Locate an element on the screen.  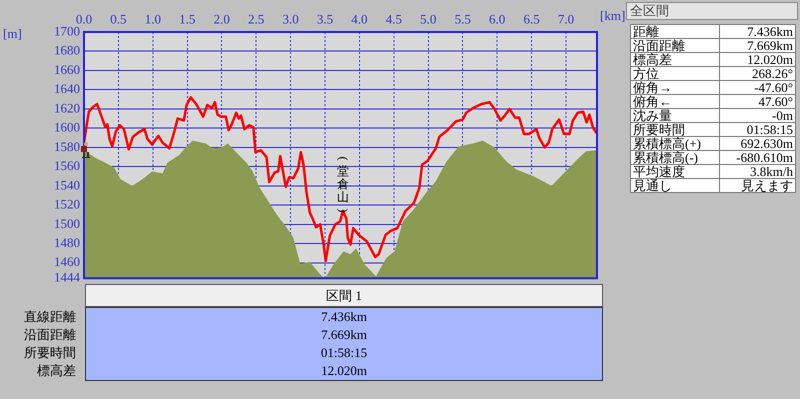
x-tick-label: 6.0 is located at coordinates (497, 19).